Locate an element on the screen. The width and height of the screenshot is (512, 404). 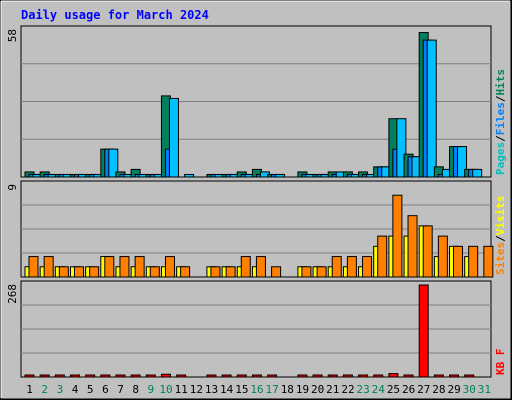
legend-item-hits-0: Pages is located at coordinates (500, 158).